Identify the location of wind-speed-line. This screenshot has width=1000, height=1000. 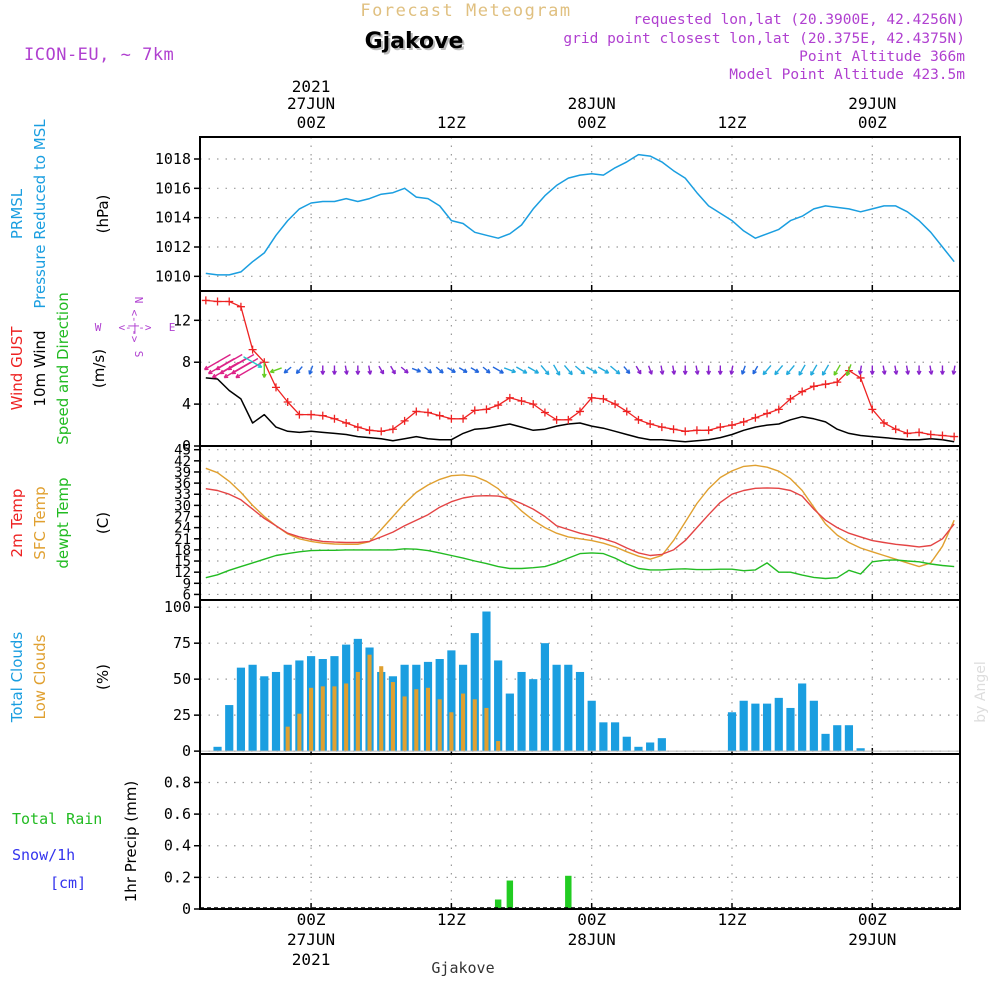
(580, 410).